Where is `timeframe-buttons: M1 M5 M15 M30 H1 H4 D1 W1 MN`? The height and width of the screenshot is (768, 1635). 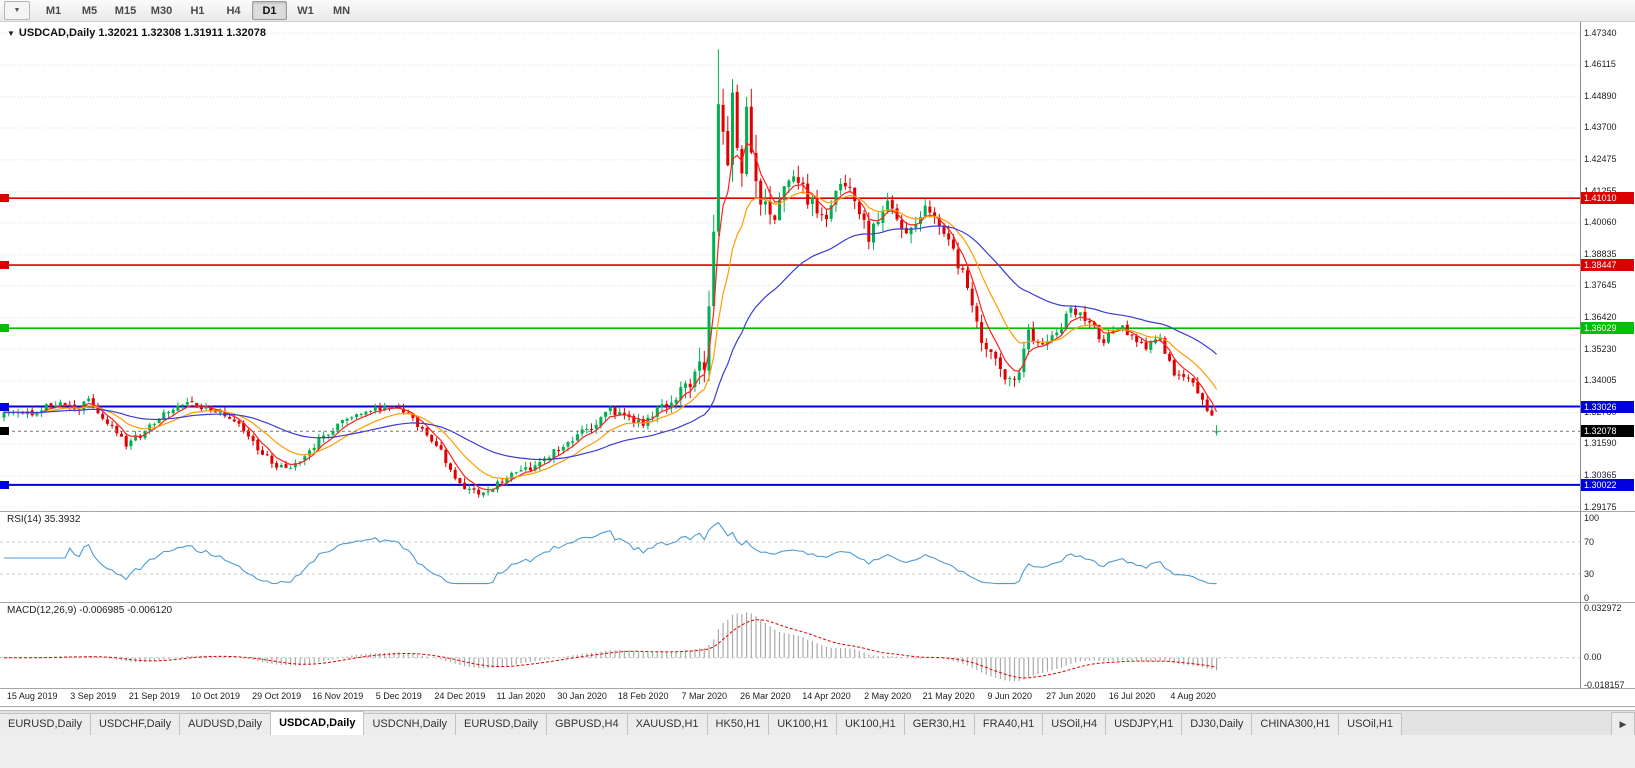 timeframe-buttons: M1 M5 M15 M30 H1 H4 D1 W1 MN is located at coordinates (198, 10).